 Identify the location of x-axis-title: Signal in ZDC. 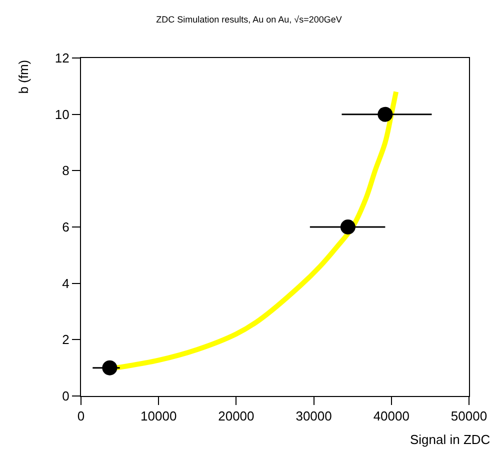
(450, 439).